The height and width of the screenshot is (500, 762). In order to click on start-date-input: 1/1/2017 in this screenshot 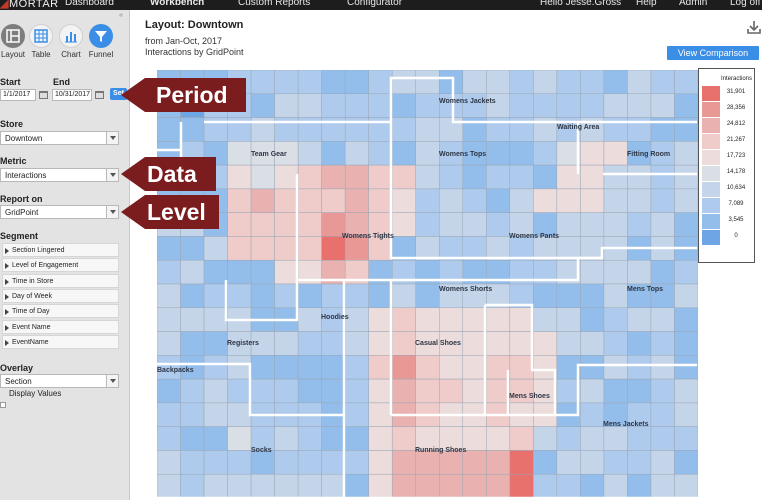, I will do `click(18, 95)`.